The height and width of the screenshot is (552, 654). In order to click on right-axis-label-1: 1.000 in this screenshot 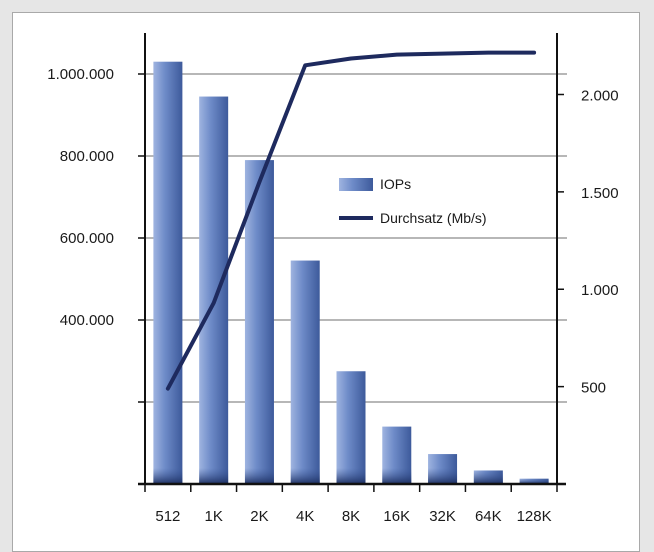, I will do `click(600, 290)`.